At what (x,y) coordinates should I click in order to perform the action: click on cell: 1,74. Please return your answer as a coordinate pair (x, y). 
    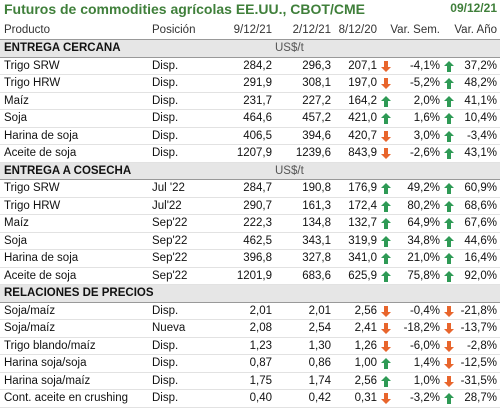
    Looking at the image, I should click on (319, 380).